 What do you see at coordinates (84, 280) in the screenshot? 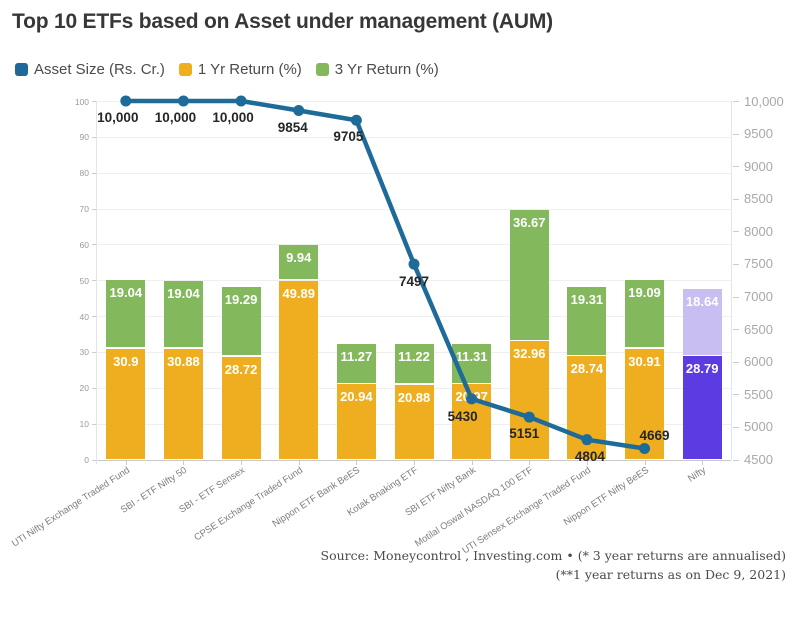
I see `left-axis-tick-label: 50` at bounding box center [84, 280].